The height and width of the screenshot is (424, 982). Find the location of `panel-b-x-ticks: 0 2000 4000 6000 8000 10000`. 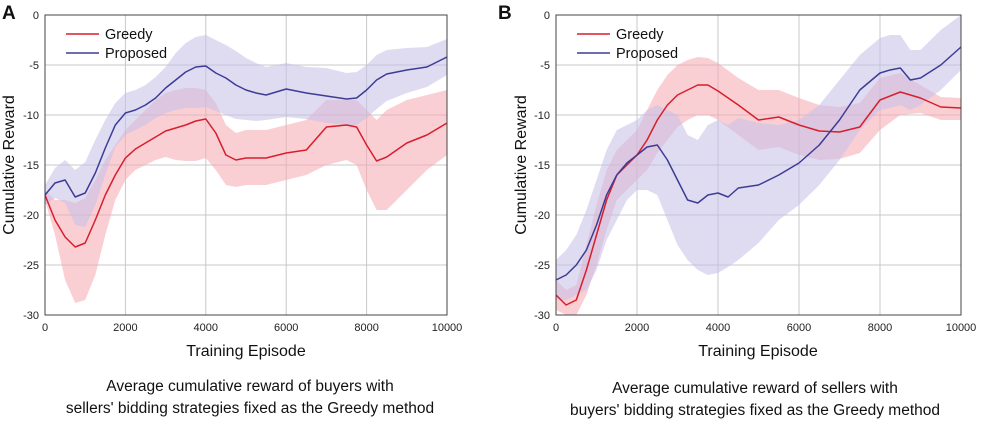

panel-b-x-ticks: 0 2000 4000 6000 8000 10000 is located at coordinates (764, 328).